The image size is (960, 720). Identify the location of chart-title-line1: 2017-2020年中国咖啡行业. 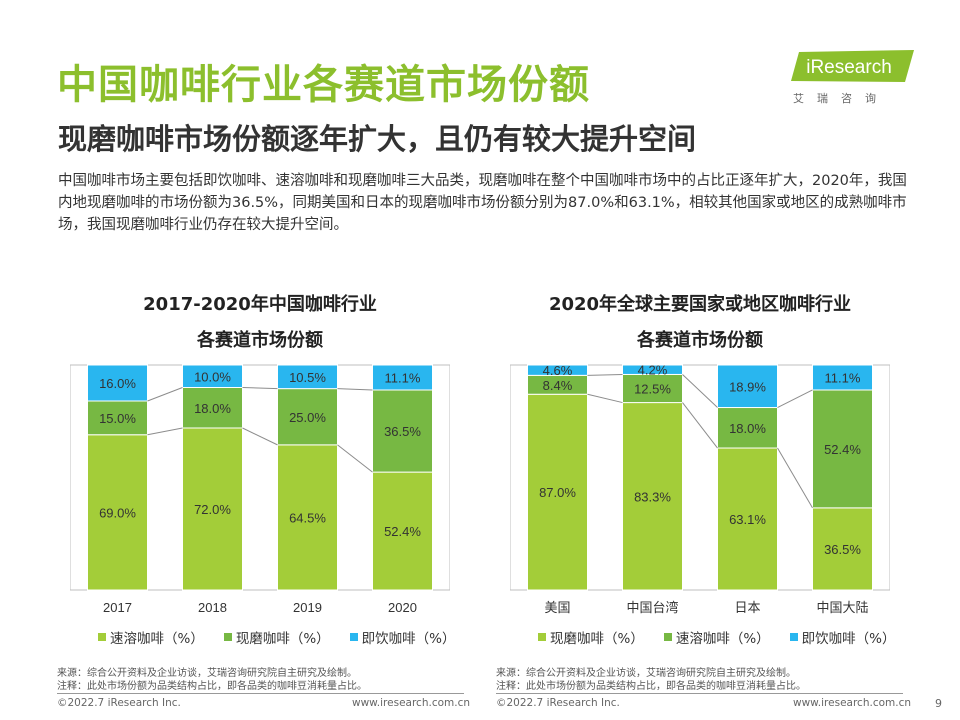
(260, 304).